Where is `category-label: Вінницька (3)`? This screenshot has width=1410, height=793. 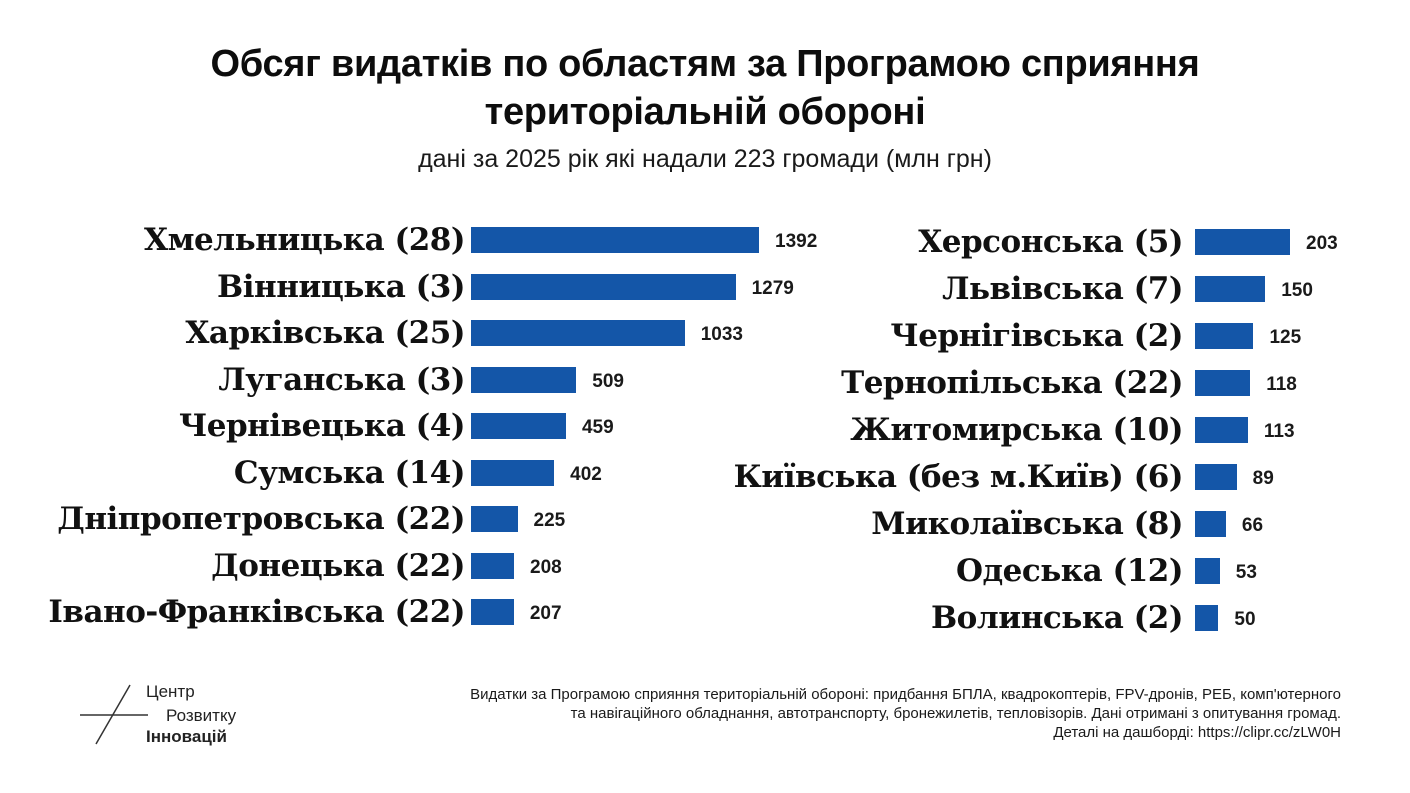
category-label: Вінницька (3) is located at coordinates (341, 286).